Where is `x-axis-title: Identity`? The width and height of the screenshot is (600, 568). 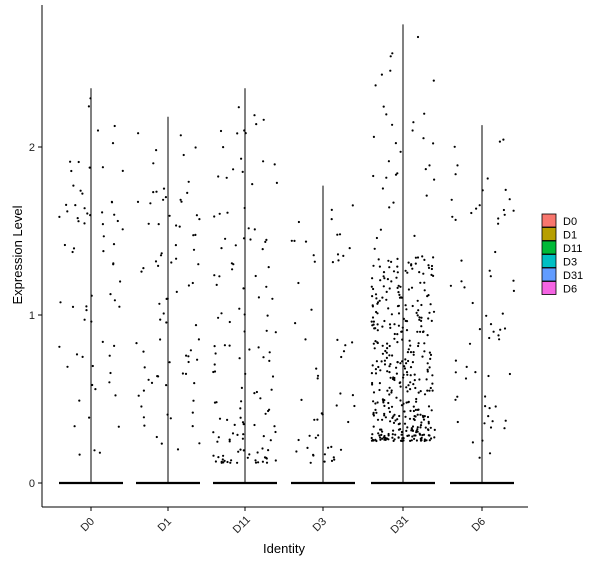 x-axis-title: Identity is located at coordinates (284, 548).